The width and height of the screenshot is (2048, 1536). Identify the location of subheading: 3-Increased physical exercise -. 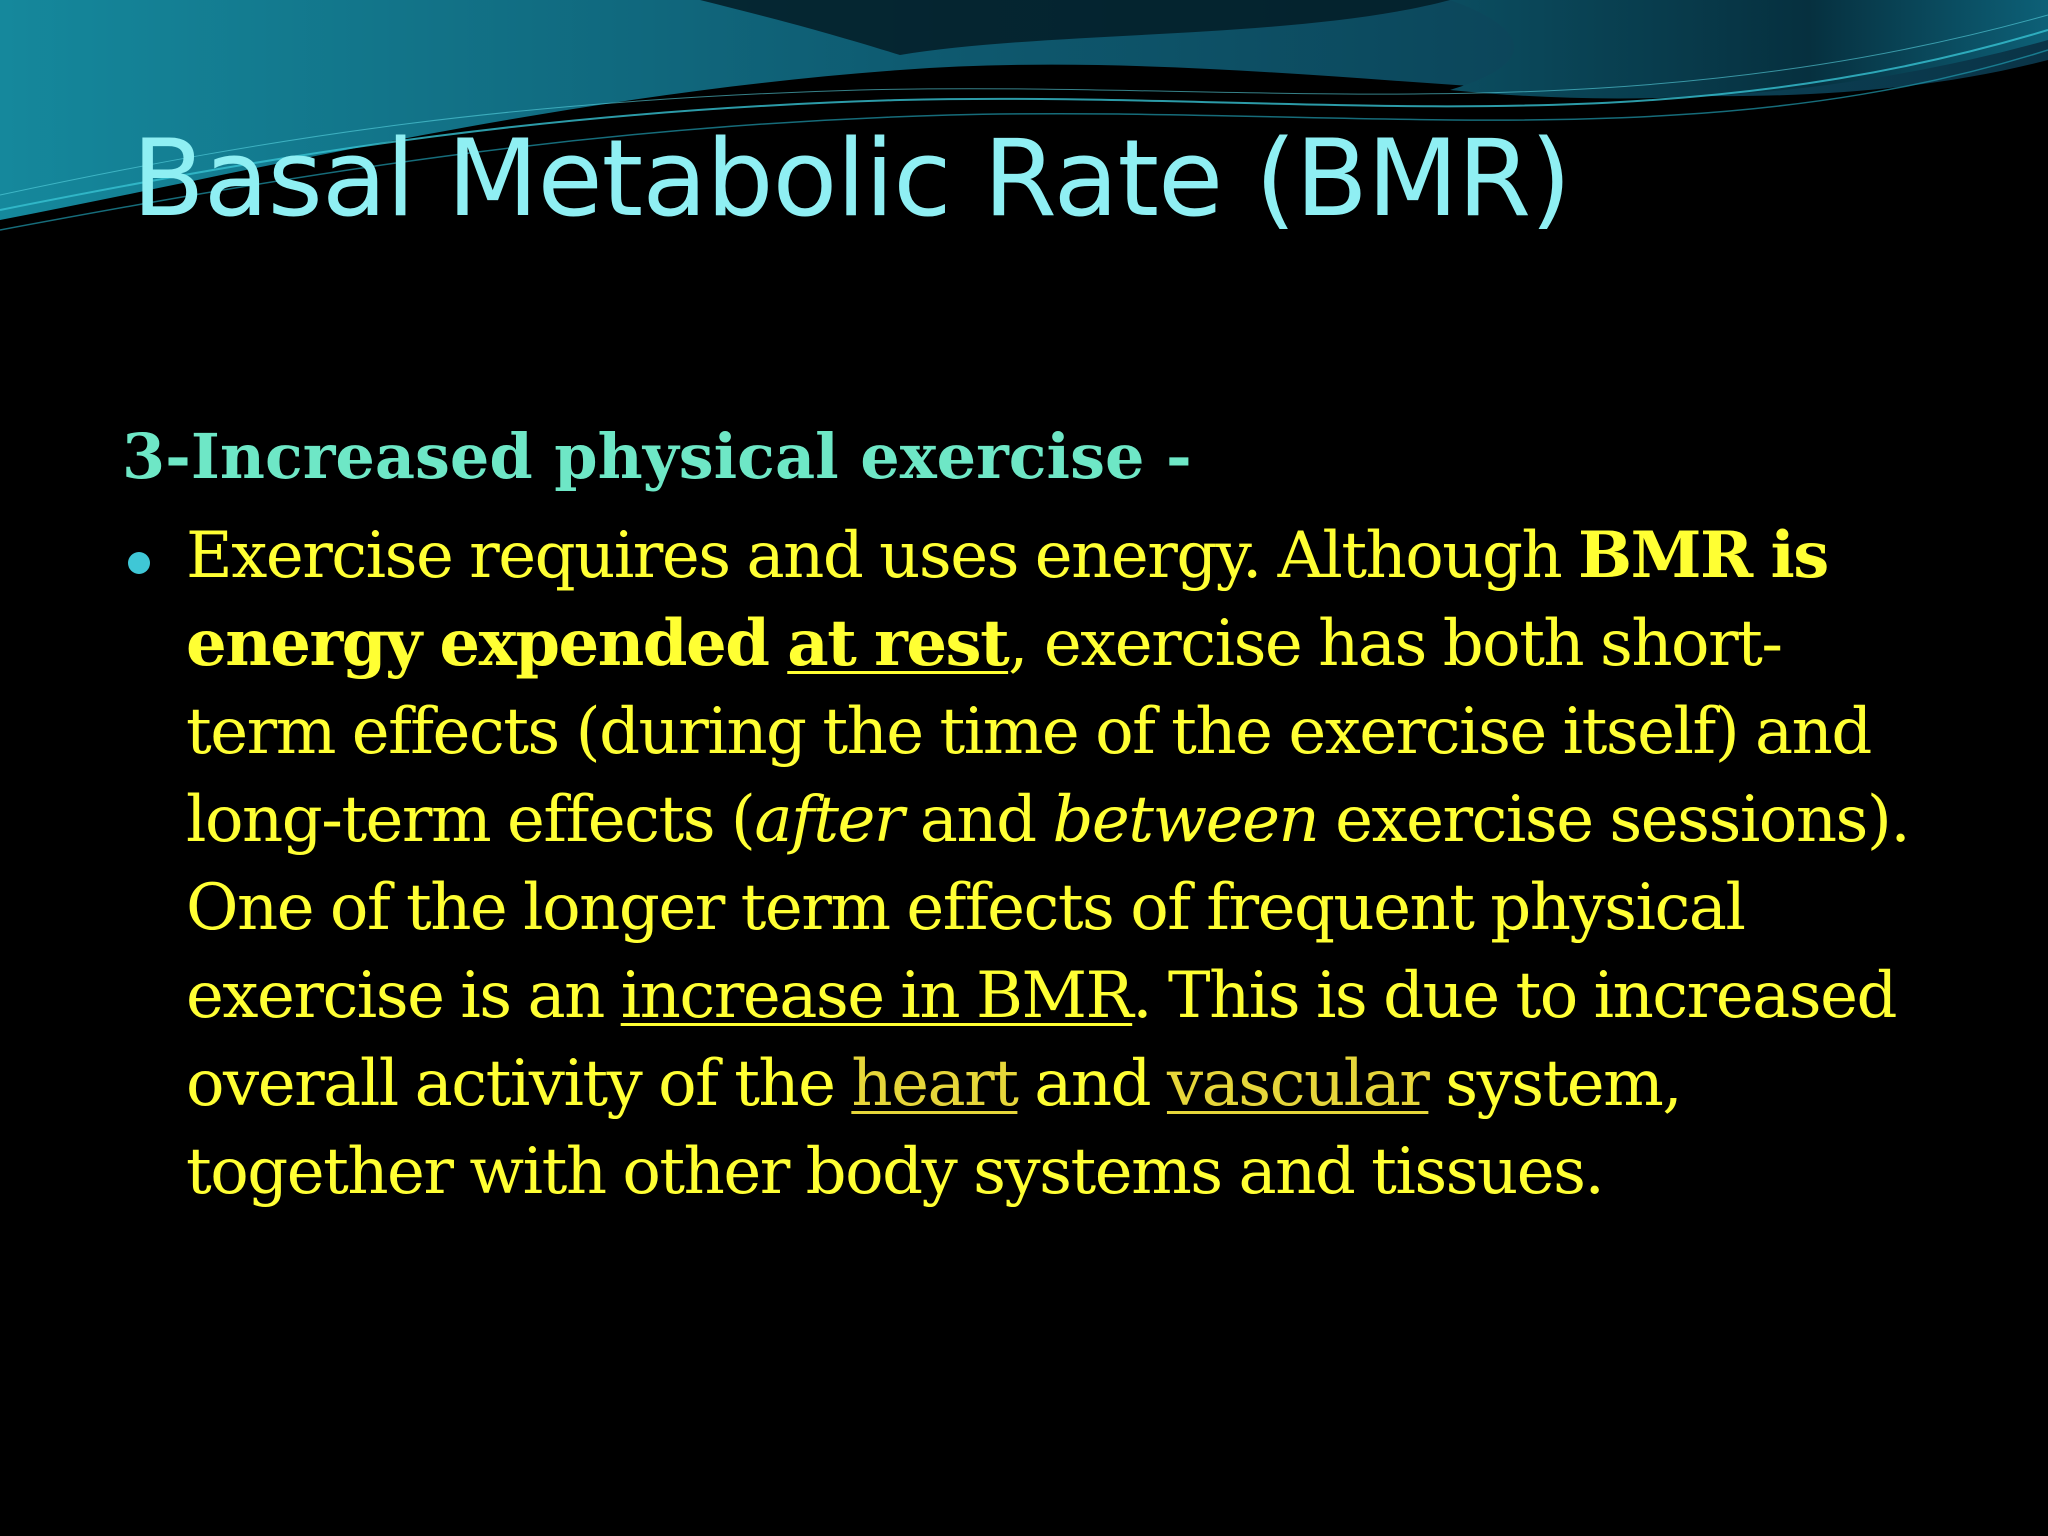
(657, 456).